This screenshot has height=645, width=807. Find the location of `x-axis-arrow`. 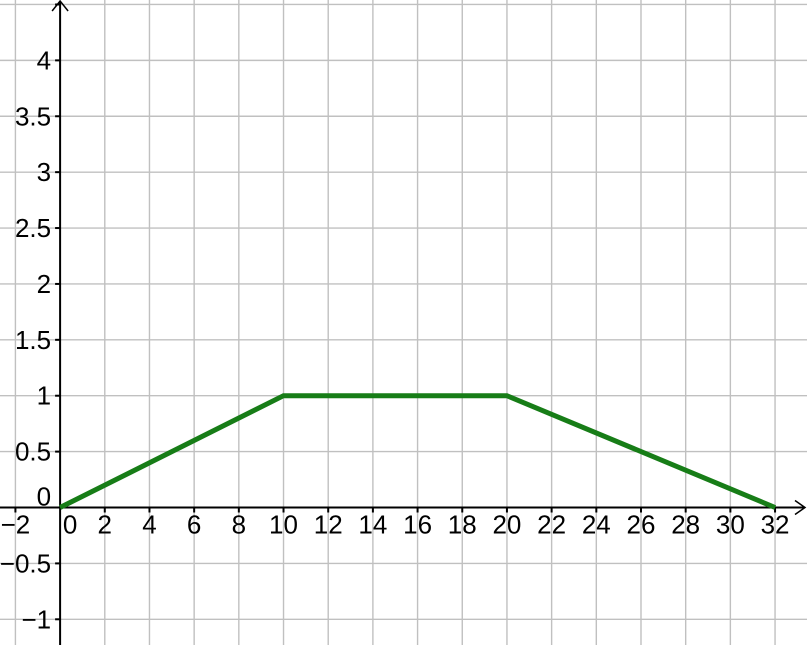

x-axis-arrow is located at coordinates (800, 507).